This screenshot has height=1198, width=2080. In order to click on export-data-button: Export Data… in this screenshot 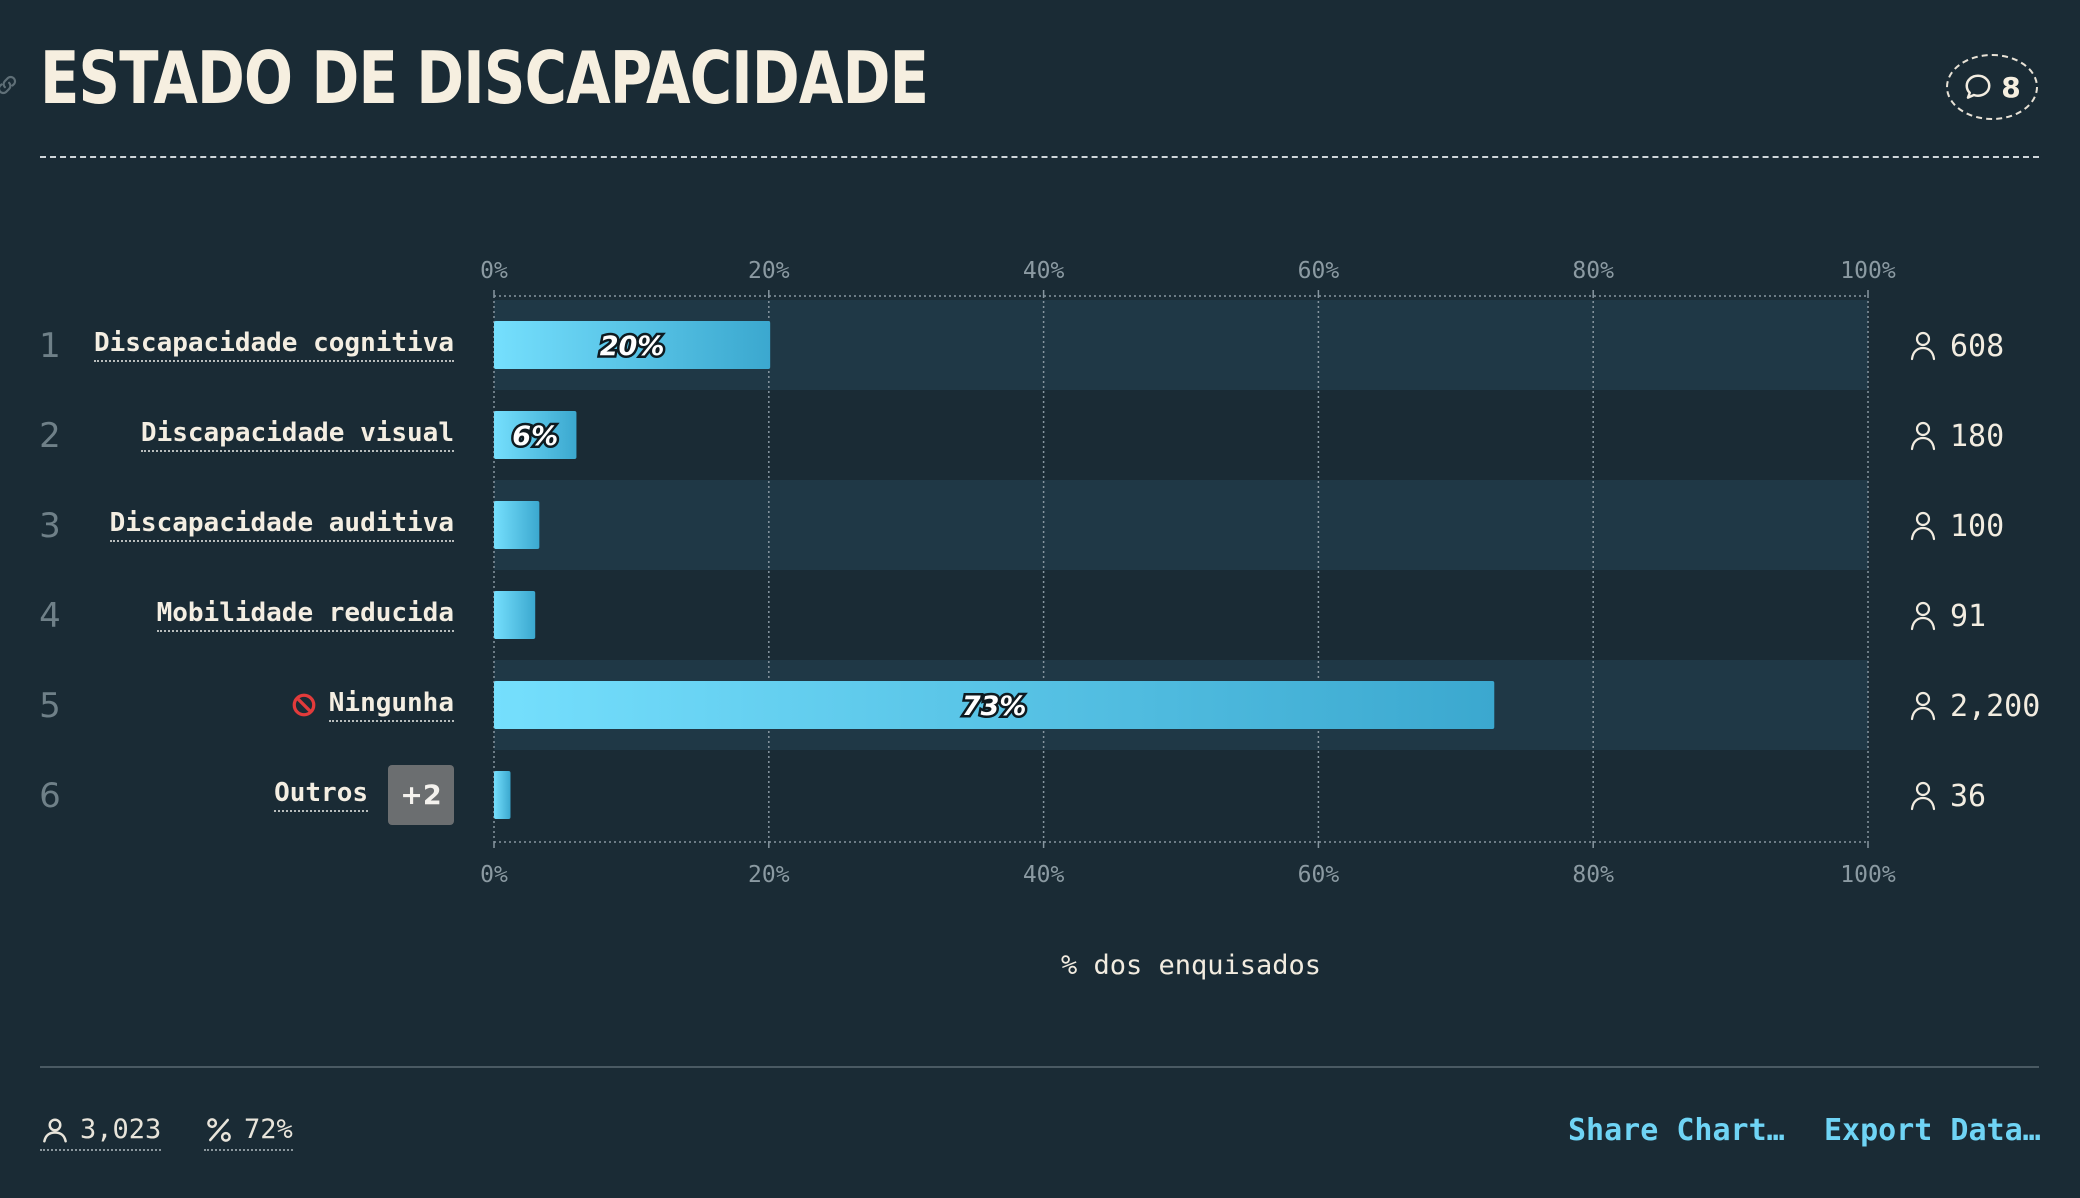, I will do `click(1932, 1130)`.